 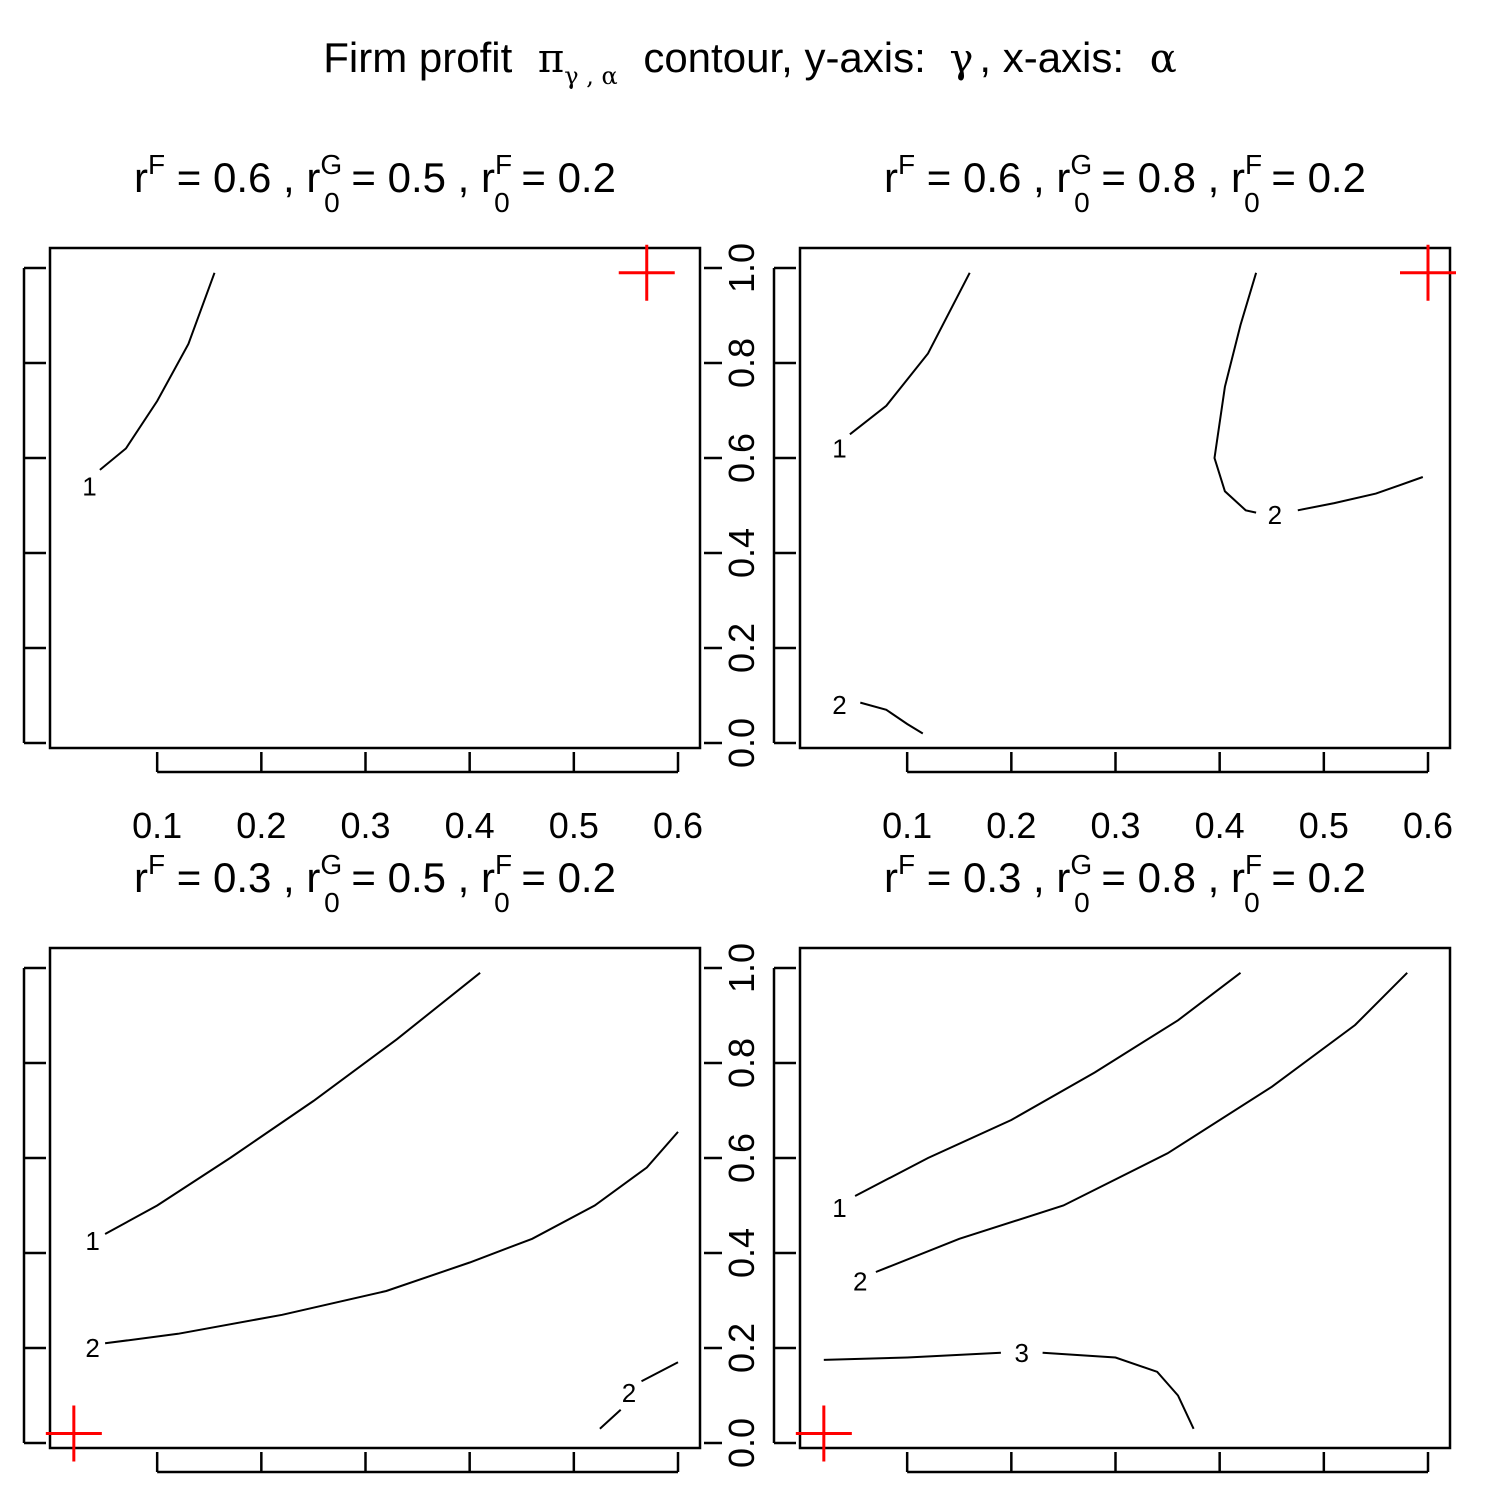 What do you see at coordinates (784, 57) in the screenshot?
I see `main-title-middle: contour, y-axis:` at bounding box center [784, 57].